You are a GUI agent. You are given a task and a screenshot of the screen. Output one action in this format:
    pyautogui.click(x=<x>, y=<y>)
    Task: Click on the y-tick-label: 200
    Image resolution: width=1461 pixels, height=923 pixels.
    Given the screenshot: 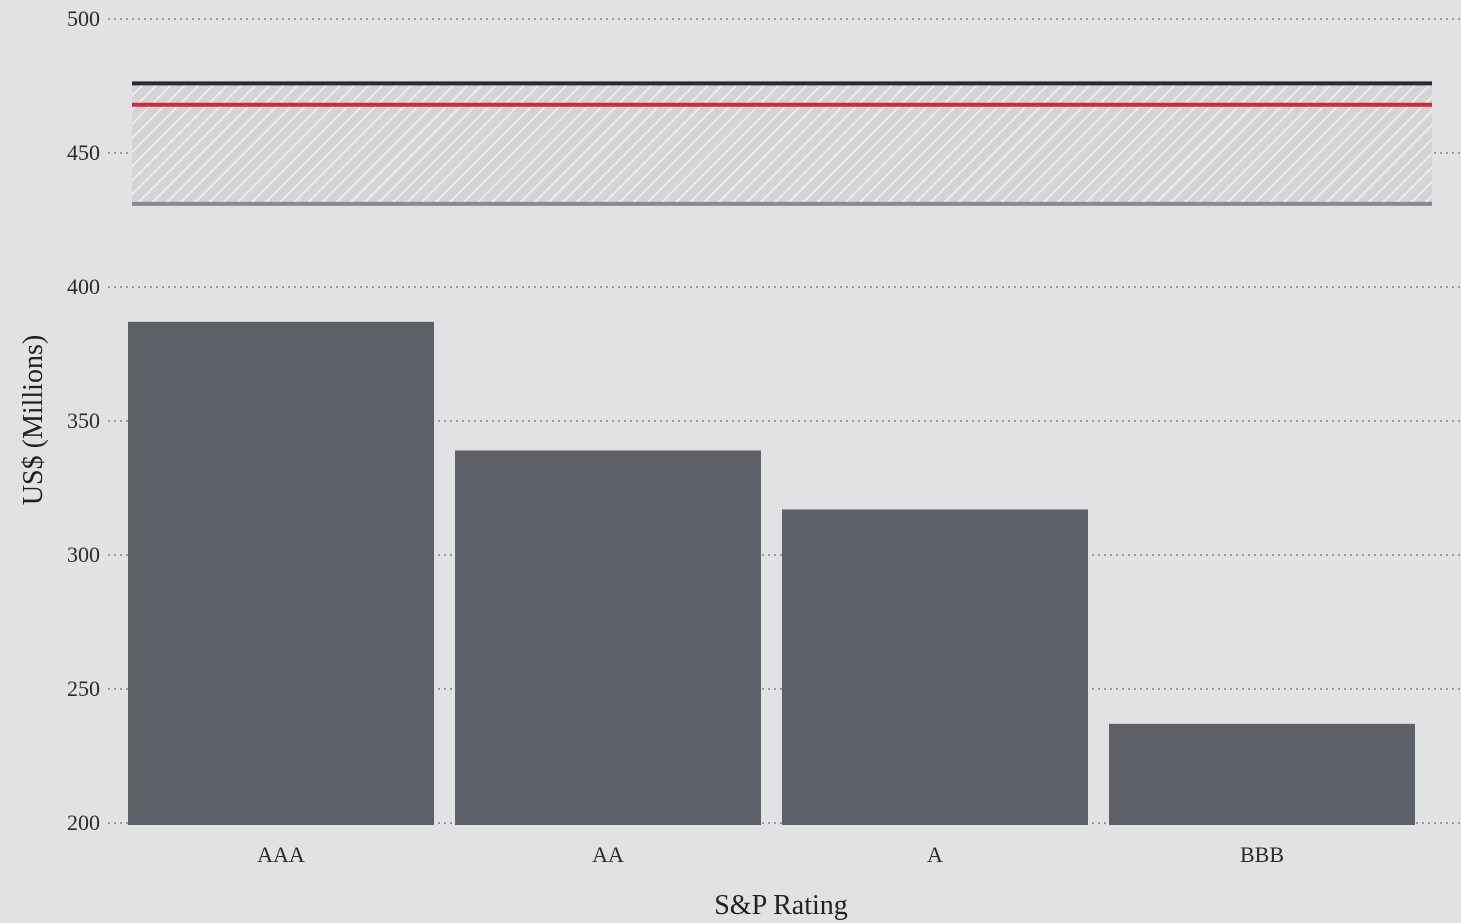 What is the action you would take?
    pyautogui.click(x=83, y=822)
    